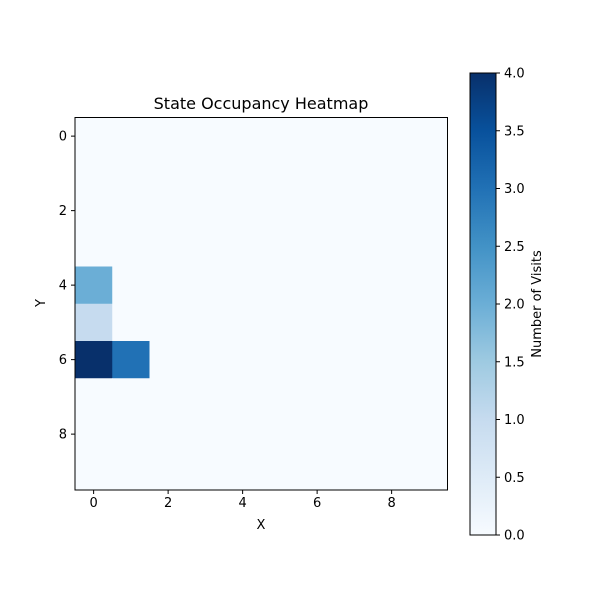 This screenshot has height=600, width=600. I want to click on x-tick-label: 0, so click(93, 503).